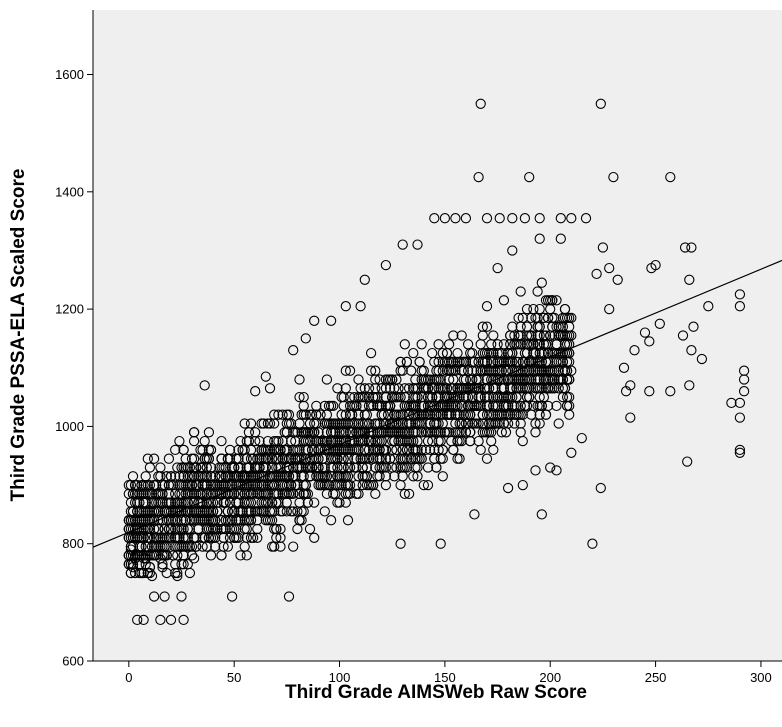  What do you see at coordinates (18, 335) in the screenshot?
I see `y-axis-title: Third Grade PSSA-ELA Scaled Score` at bounding box center [18, 335].